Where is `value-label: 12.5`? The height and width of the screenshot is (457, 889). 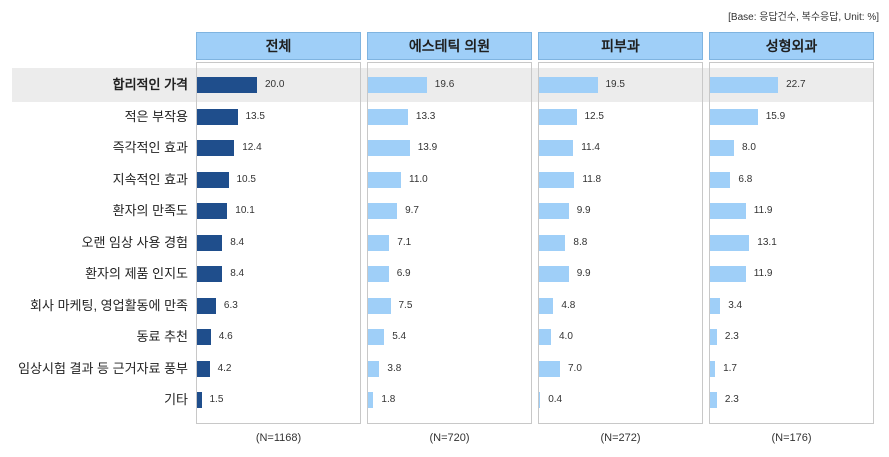 value-label: 12.5 is located at coordinates (594, 116).